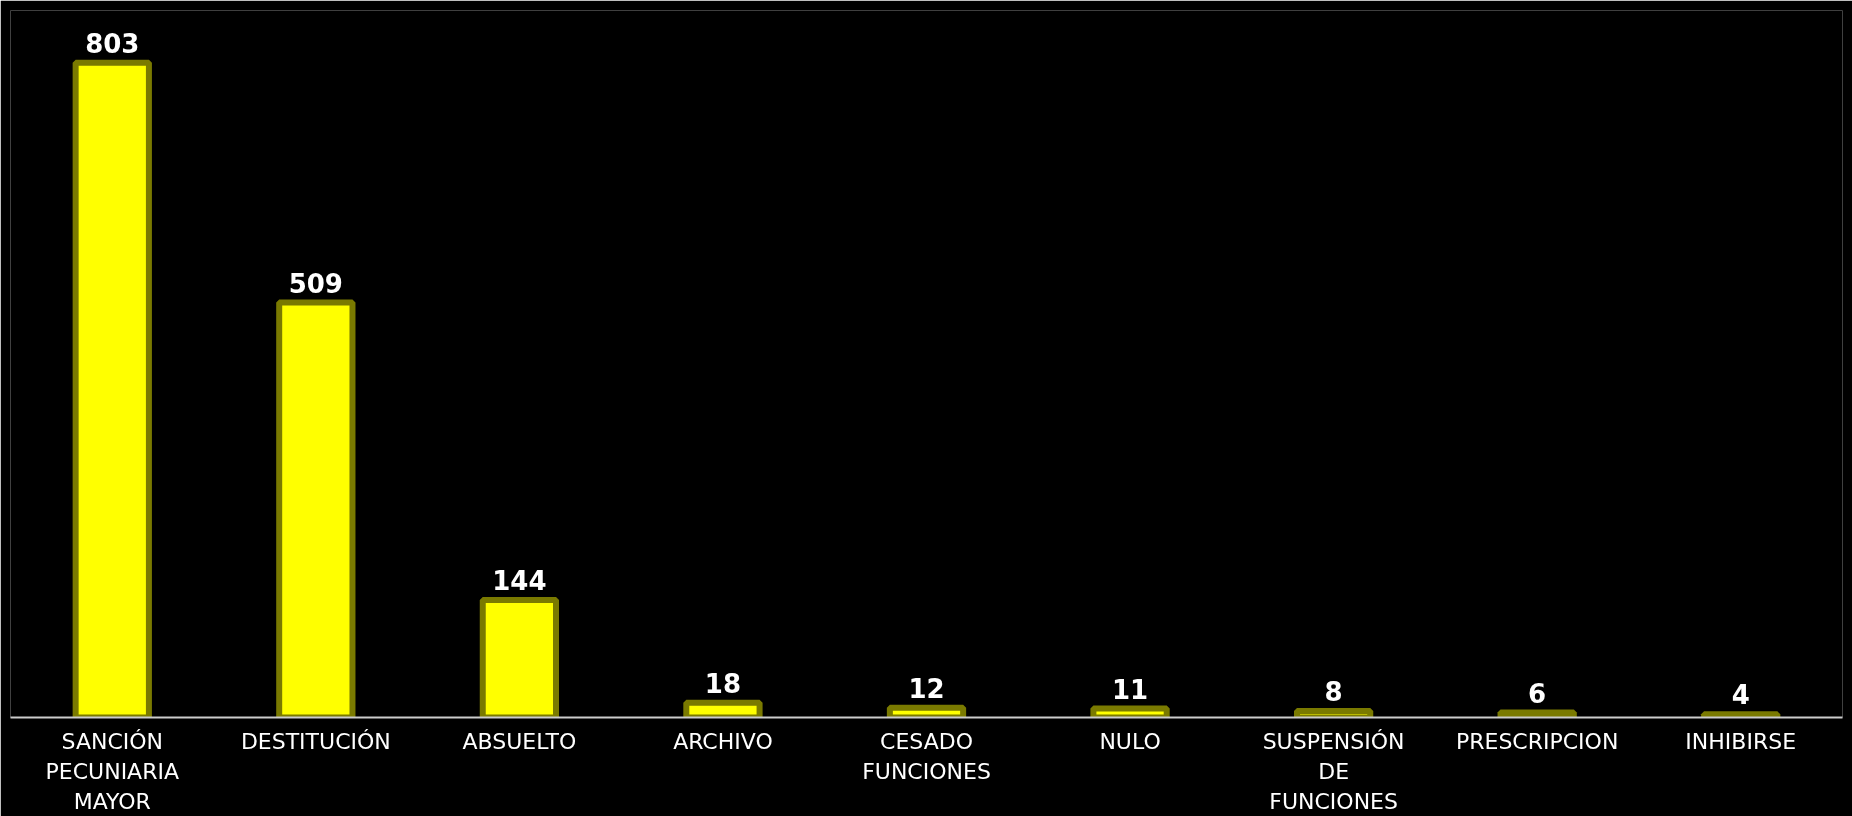 The image size is (1852, 816). Describe the element at coordinates (1741, 741) in the screenshot. I see `x-tick-label: INHIBIRSE` at that location.